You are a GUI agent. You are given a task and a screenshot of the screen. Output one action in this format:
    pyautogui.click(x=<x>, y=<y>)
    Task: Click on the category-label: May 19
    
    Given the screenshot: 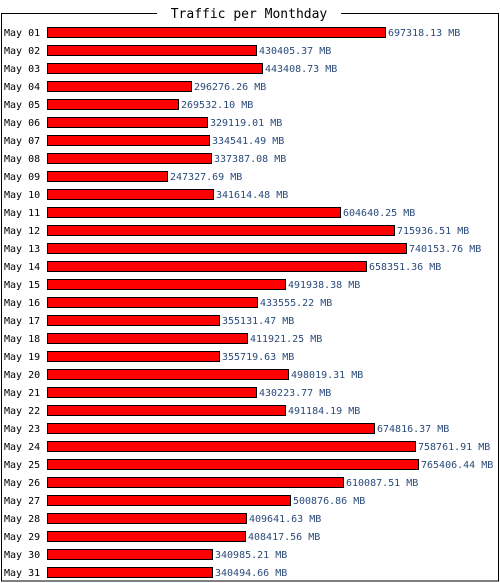 What is the action you would take?
    pyautogui.click(x=22, y=357)
    